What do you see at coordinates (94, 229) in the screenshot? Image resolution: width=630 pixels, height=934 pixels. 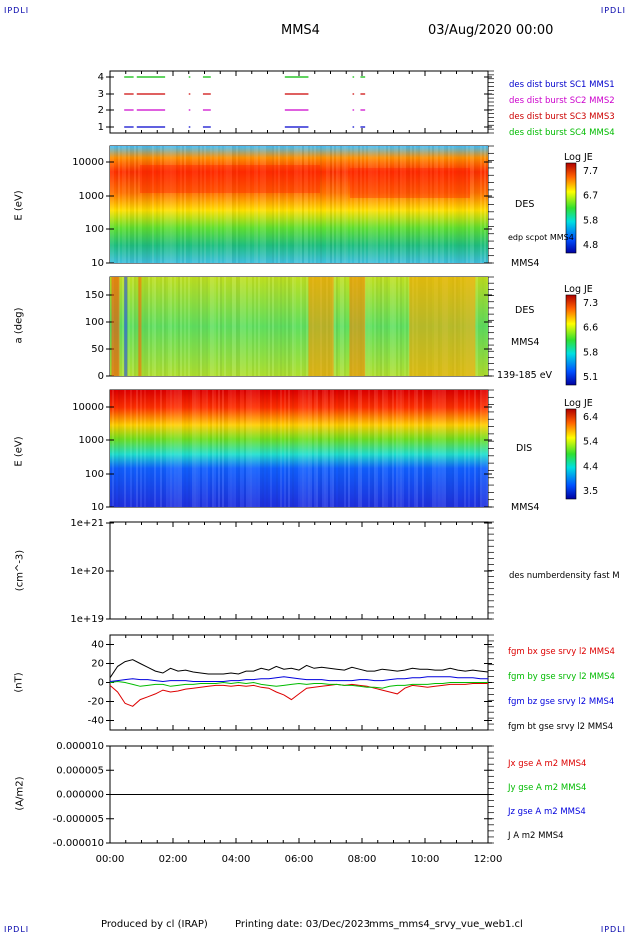 I see `y-tick-label-p2: 100` at bounding box center [94, 229].